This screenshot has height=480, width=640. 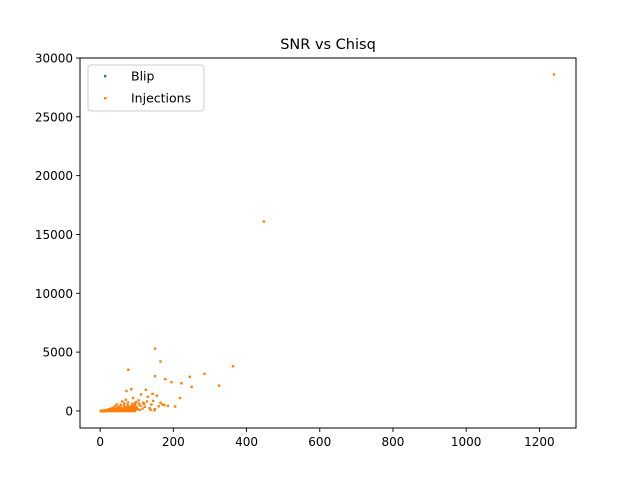 What do you see at coordinates (173, 442) in the screenshot?
I see `x-tick-label: 200` at bounding box center [173, 442].